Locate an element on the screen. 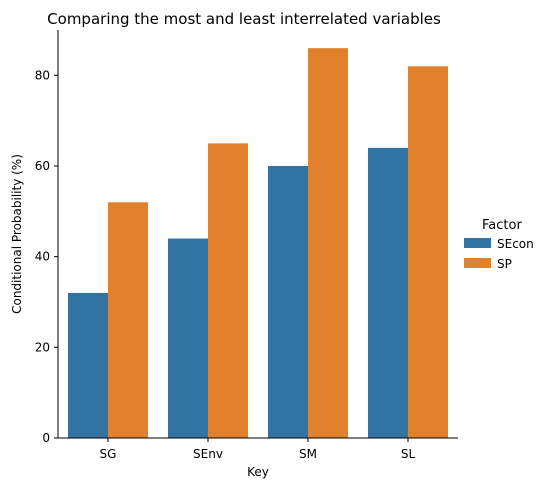  legend-label-secon: SEcon is located at coordinates (515, 244).